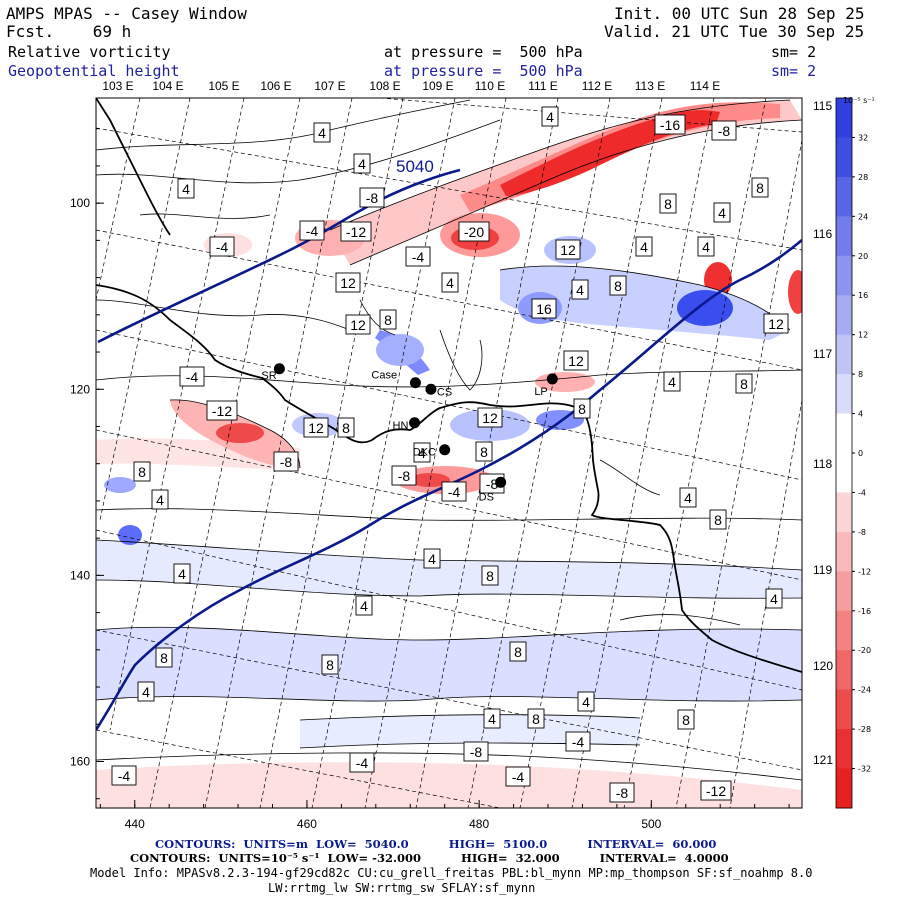 The image size is (900, 900). I want to click on station-label: CS, so click(444, 392).